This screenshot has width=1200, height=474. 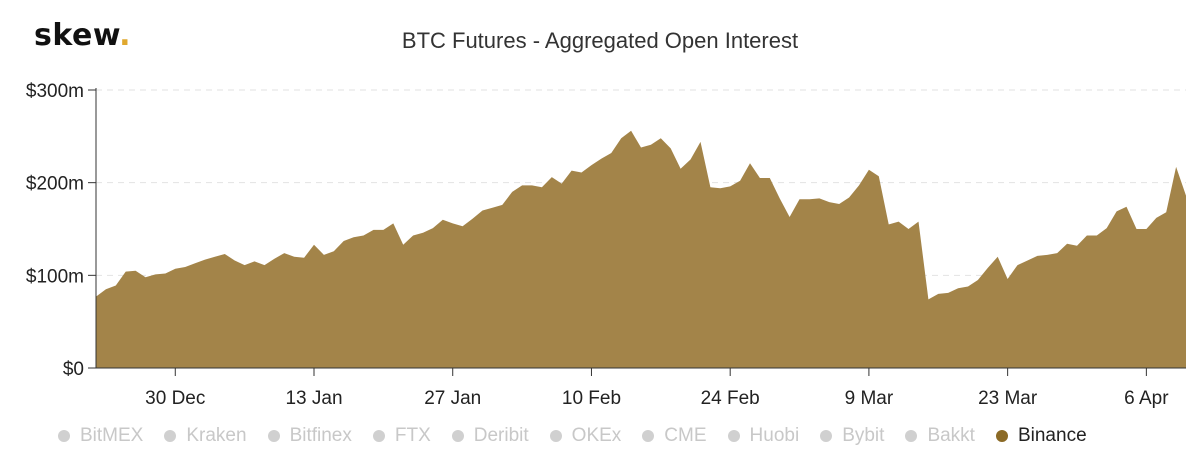 I want to click on legend-item-bitmex: BitMEX, so click(x=100, y=436).